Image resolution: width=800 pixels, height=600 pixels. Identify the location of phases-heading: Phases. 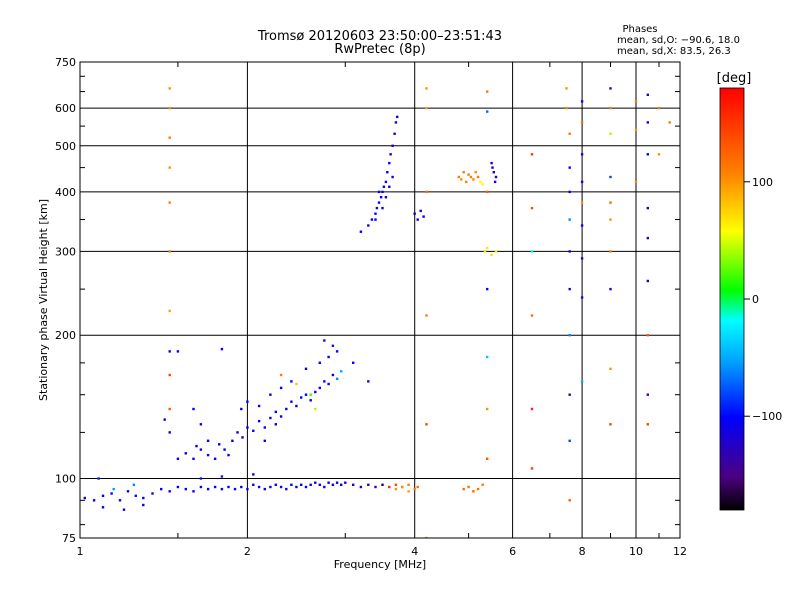
(639, 29).